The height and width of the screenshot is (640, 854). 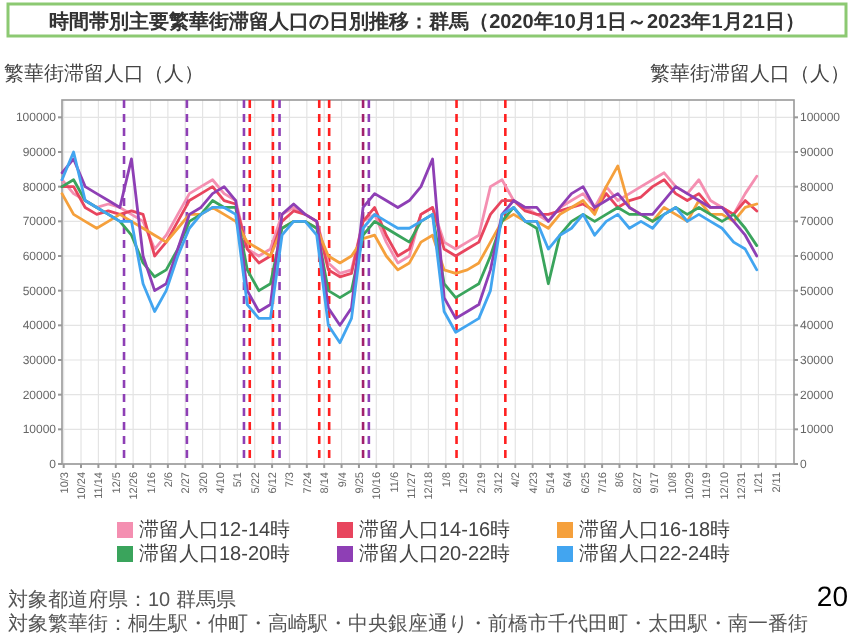 What do you see at coordinates (215, 530) in the screenshot?
I see `legend-label: 滞留人口12-14時` at bounding box center [215, 530].